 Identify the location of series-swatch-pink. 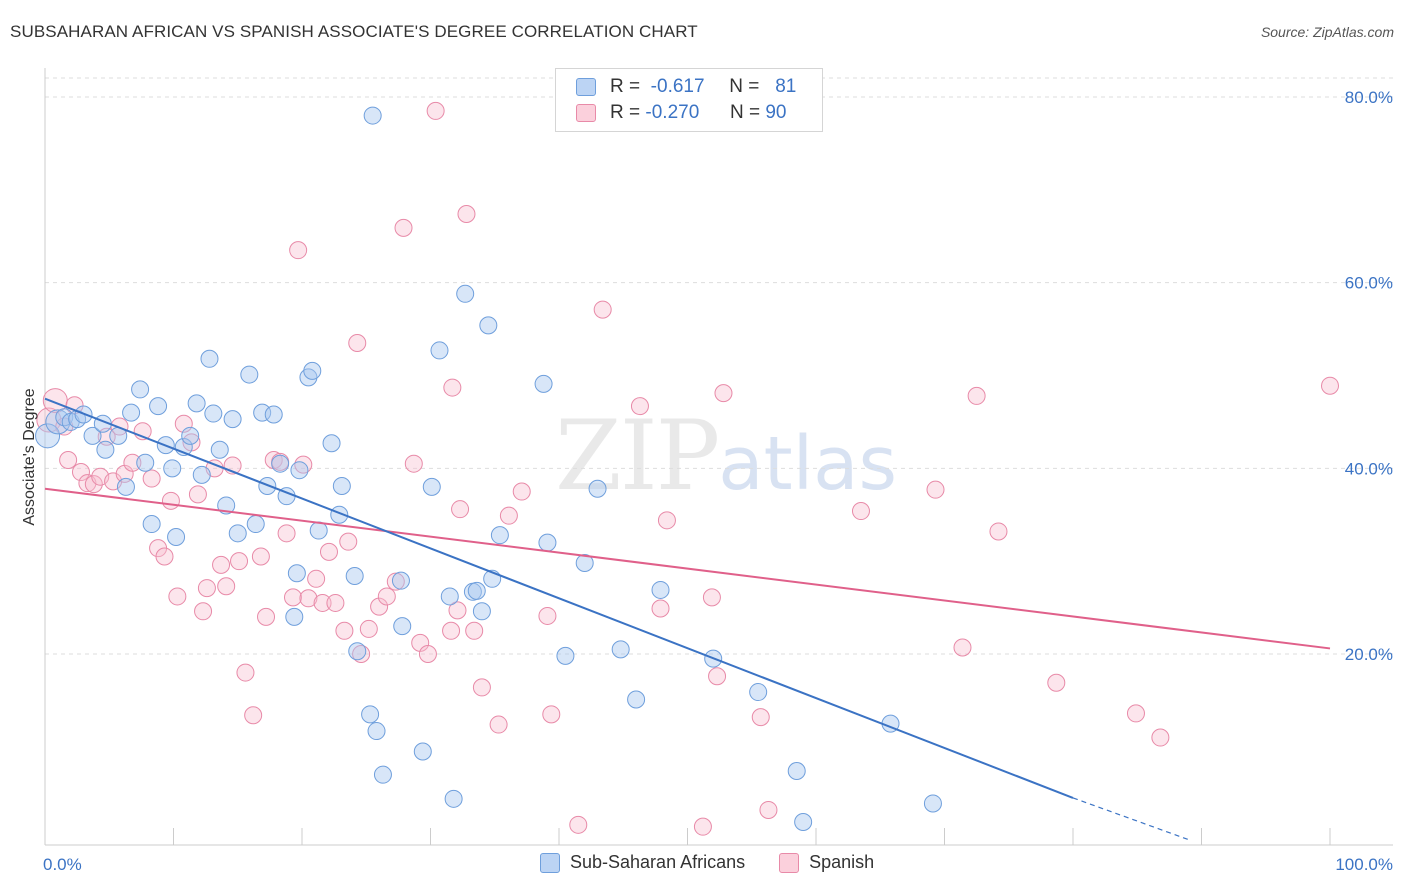
(789, 862).